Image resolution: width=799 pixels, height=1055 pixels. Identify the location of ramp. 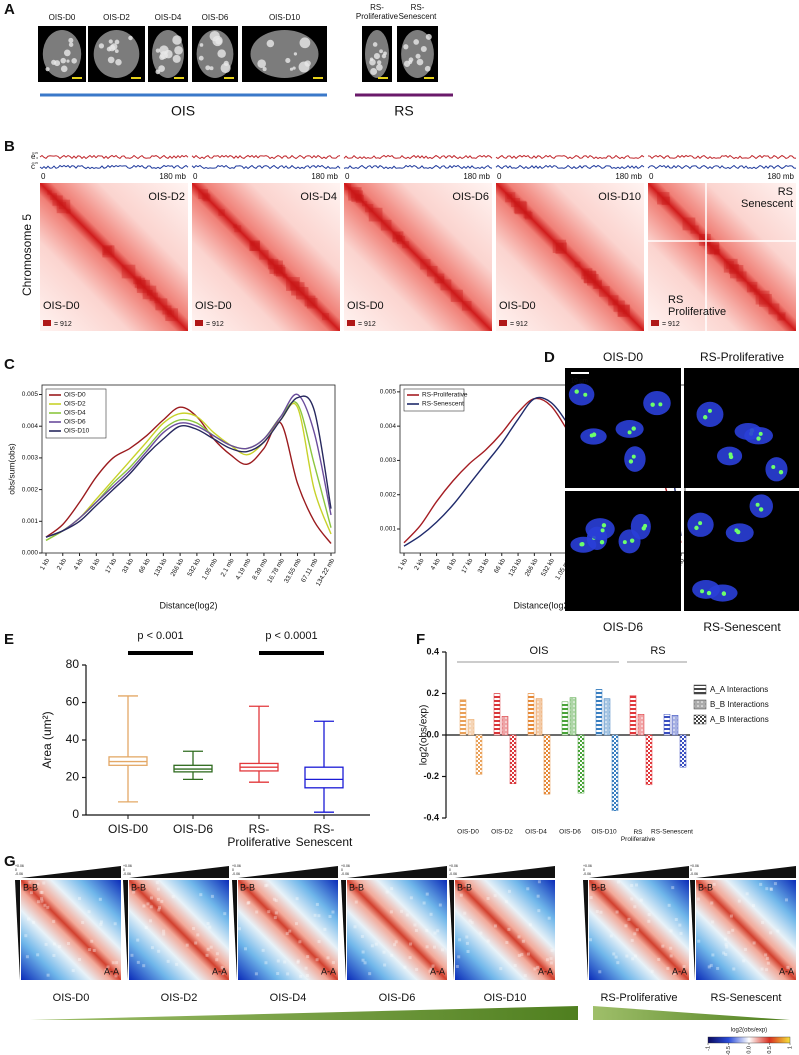
(505, 872).